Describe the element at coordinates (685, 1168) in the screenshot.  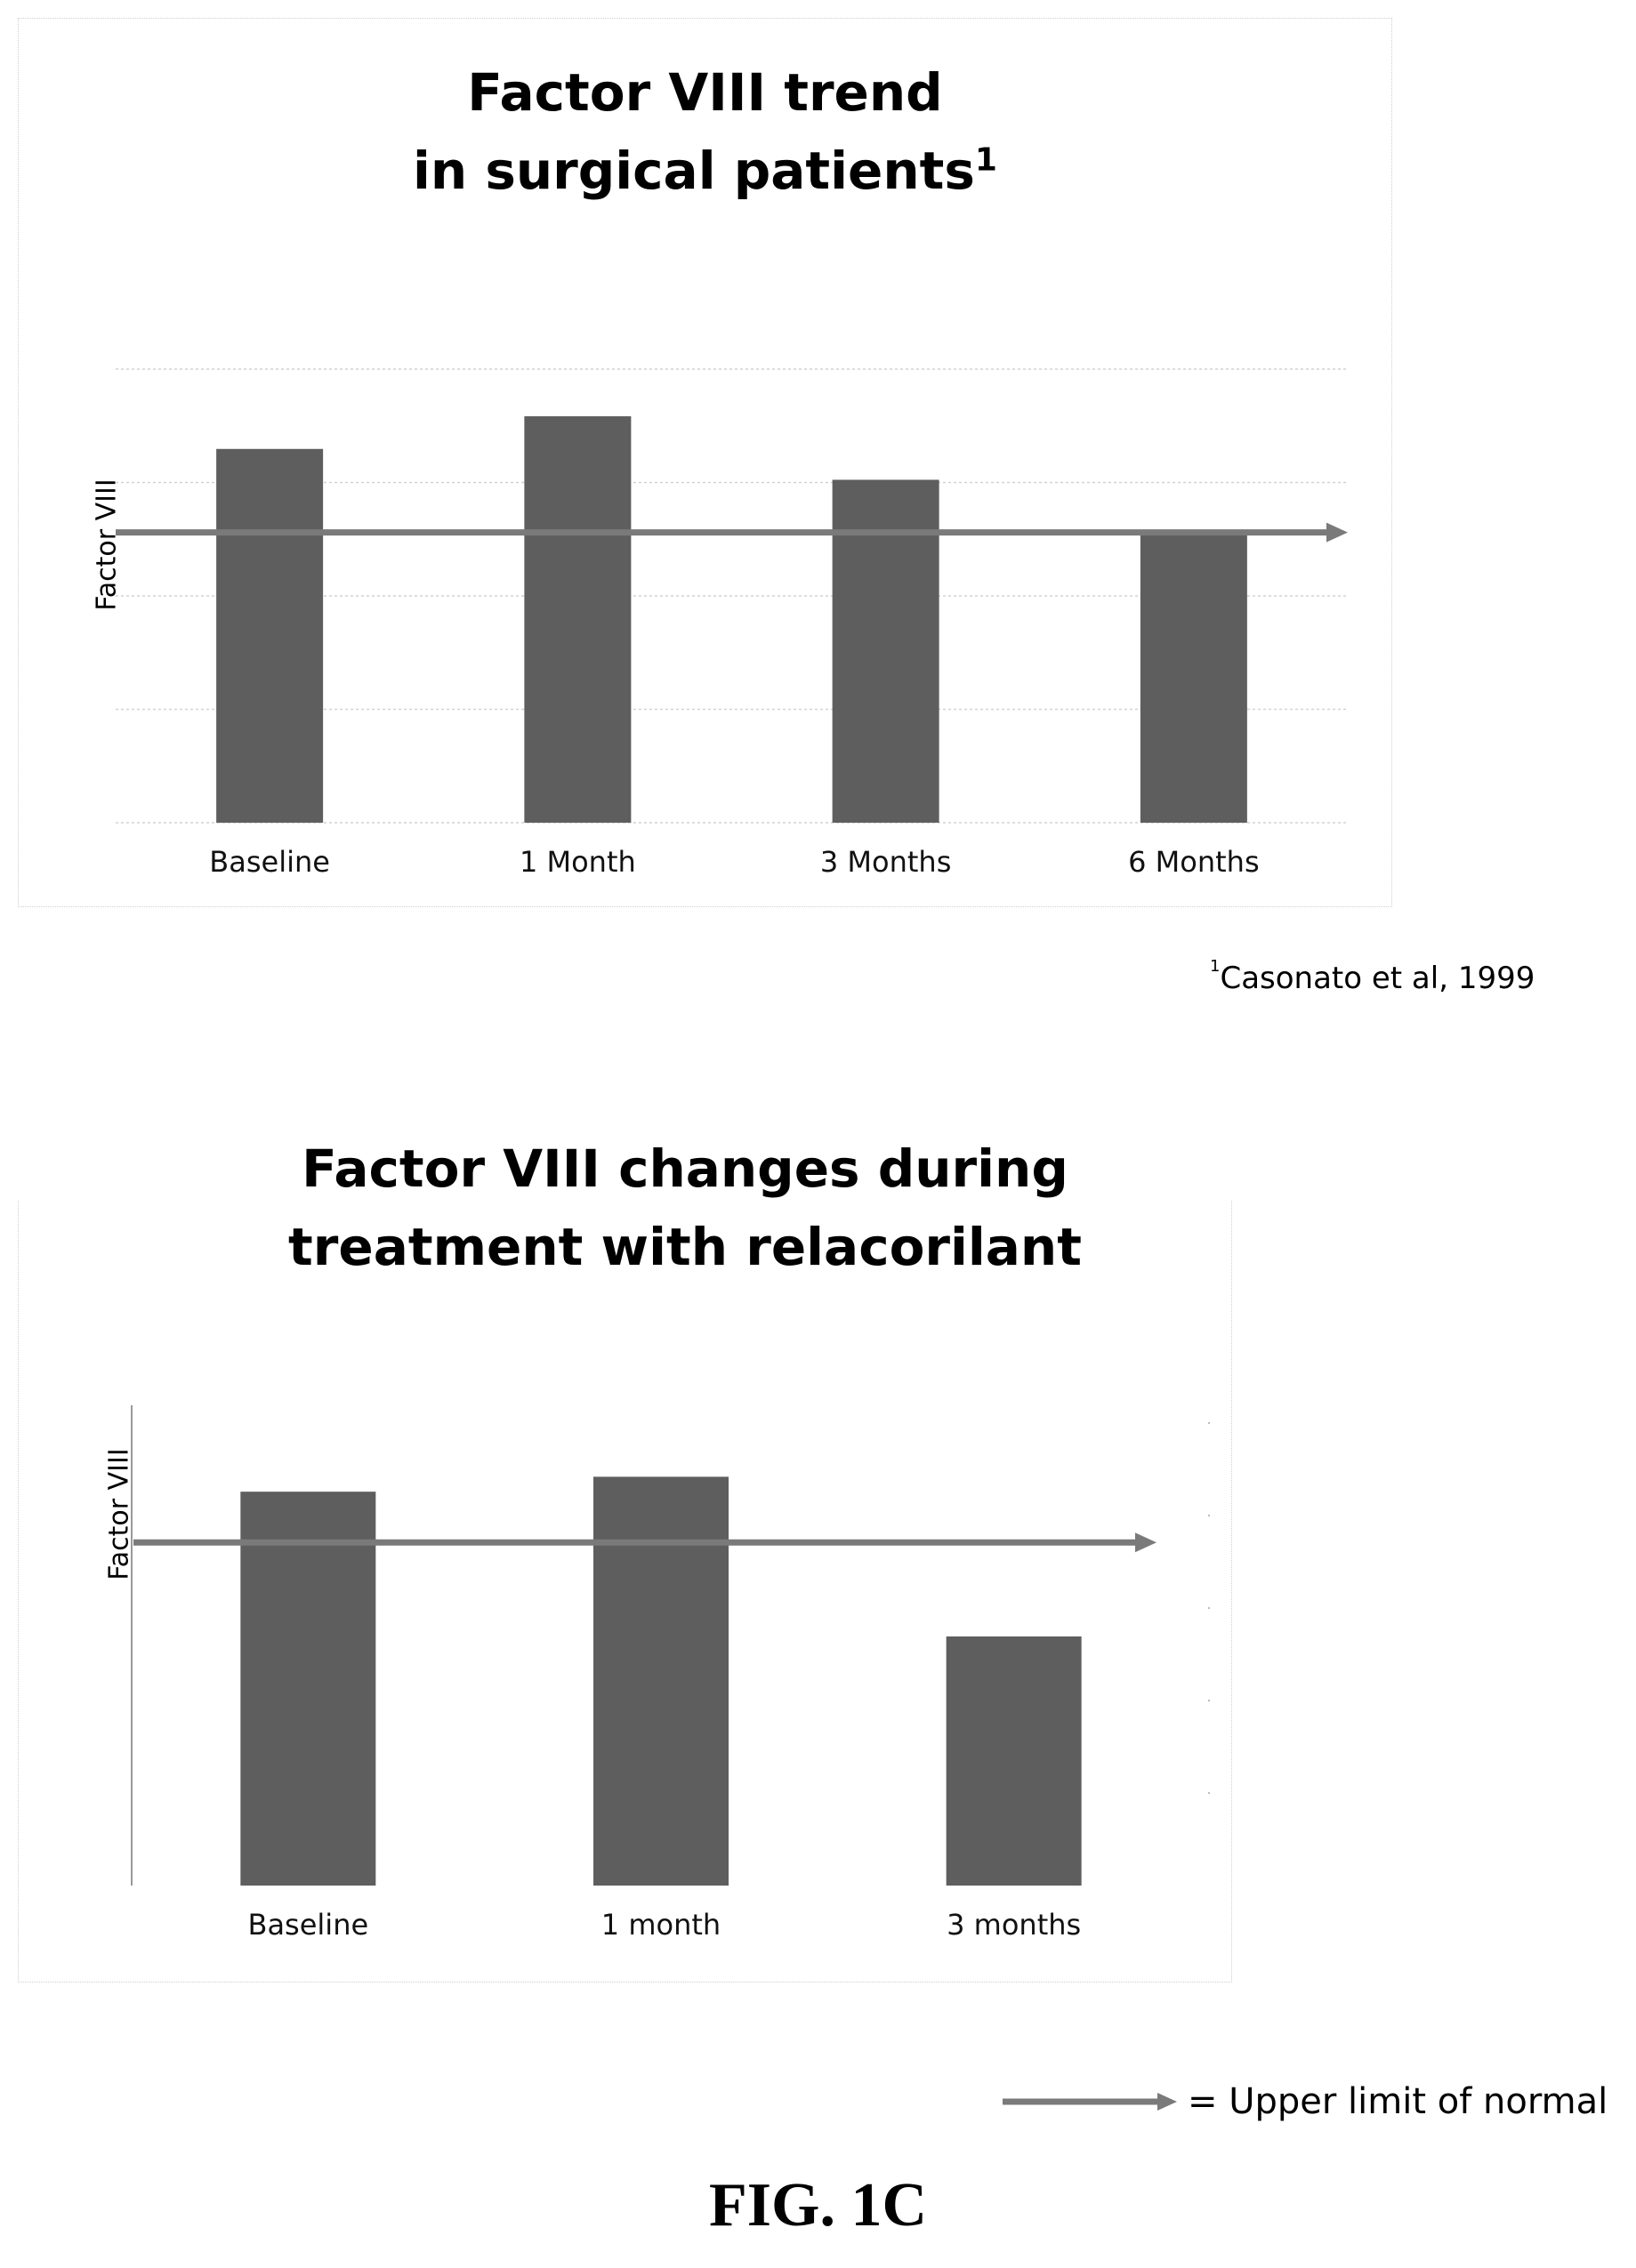
I see `chart-2-title-line1: Factor VIII changes during` at that location.